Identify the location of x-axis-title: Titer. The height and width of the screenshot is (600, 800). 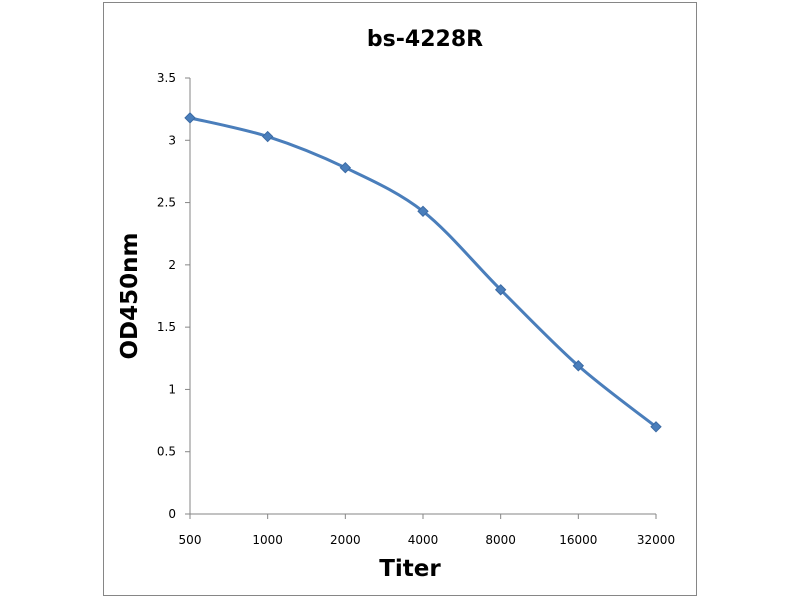
(410, 569).